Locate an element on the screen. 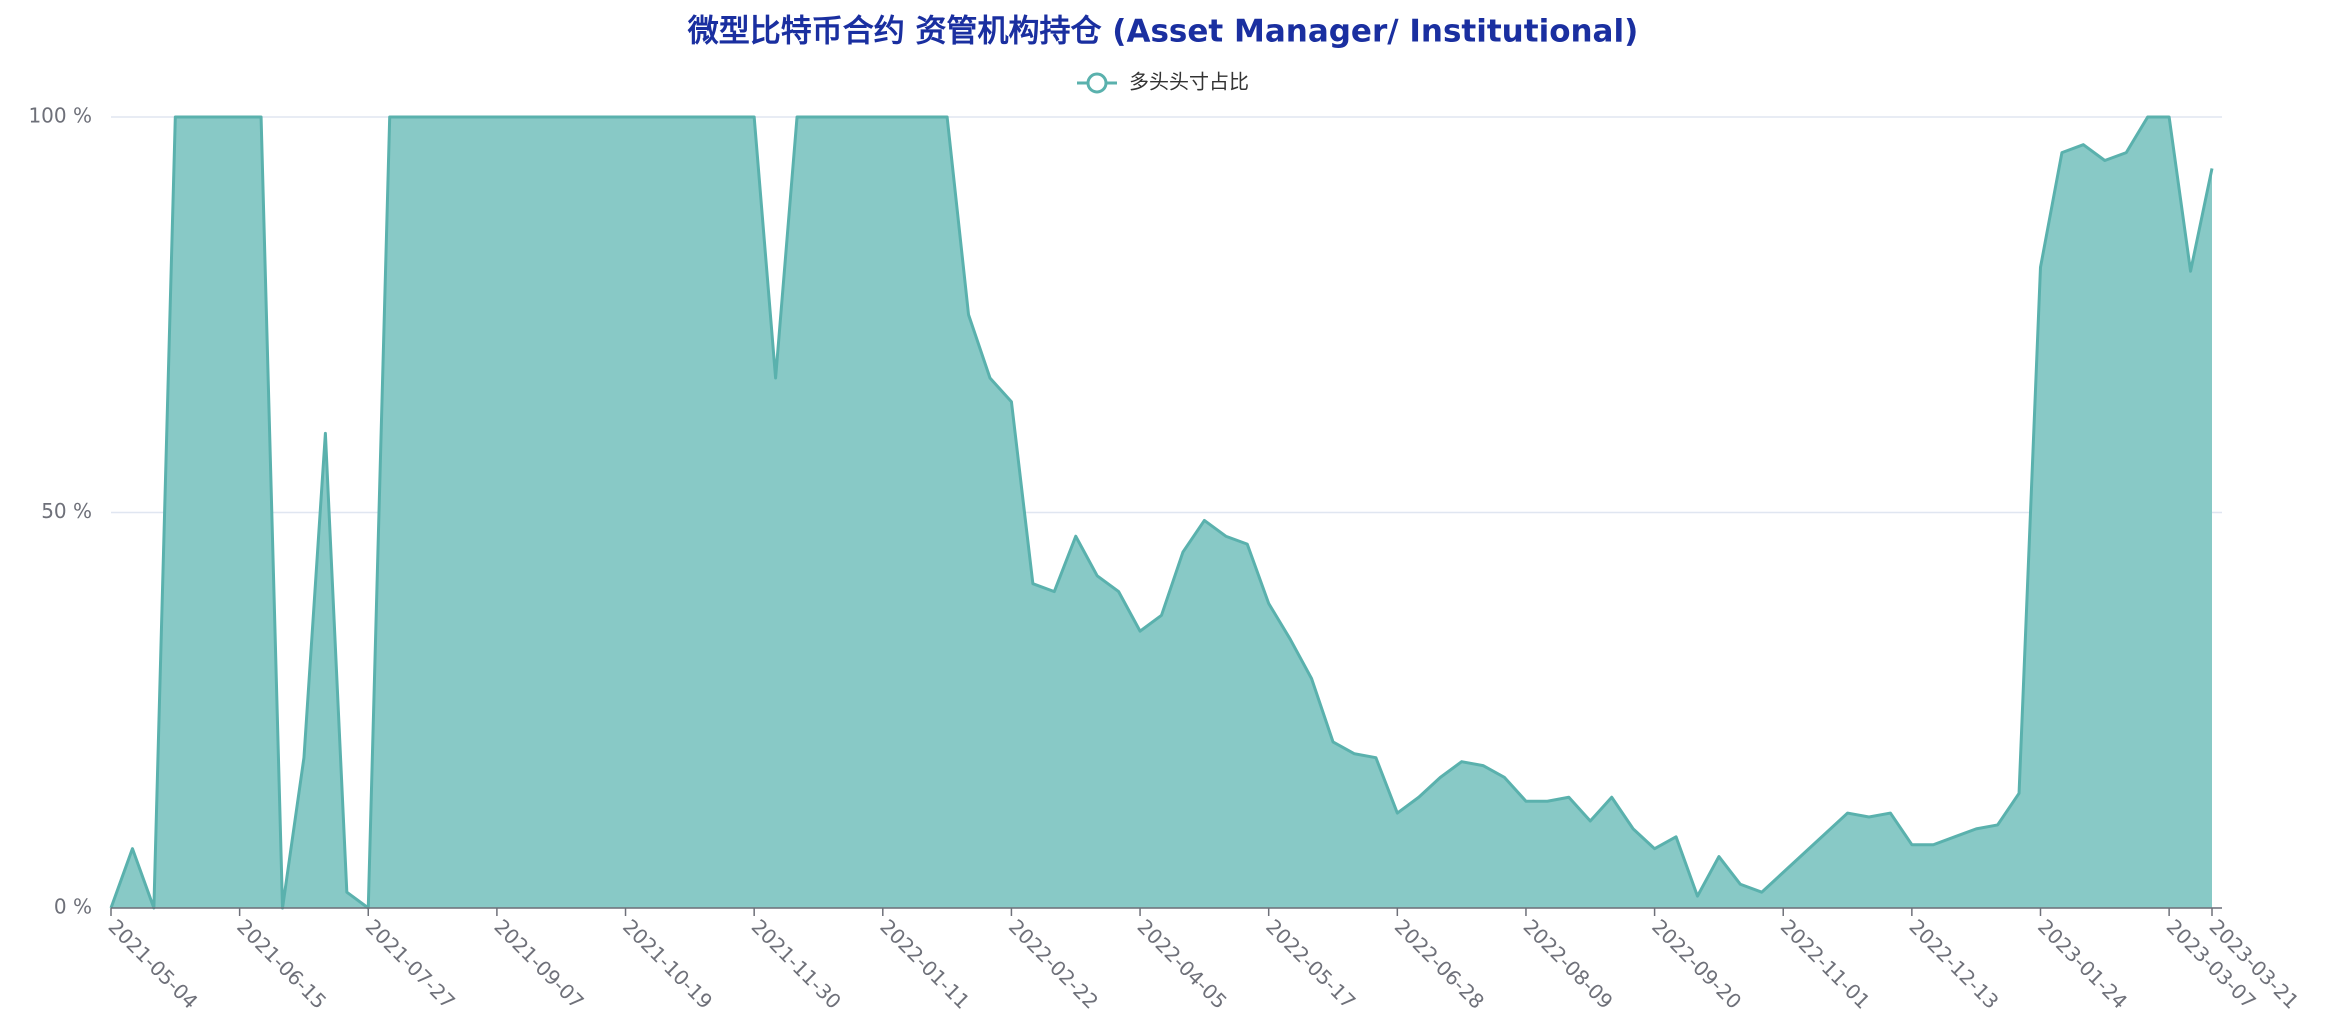 The width and height of the screenshot is (2326, 1026). x-tick-label: 2021-05-04 is located at coordinates (153, 963).